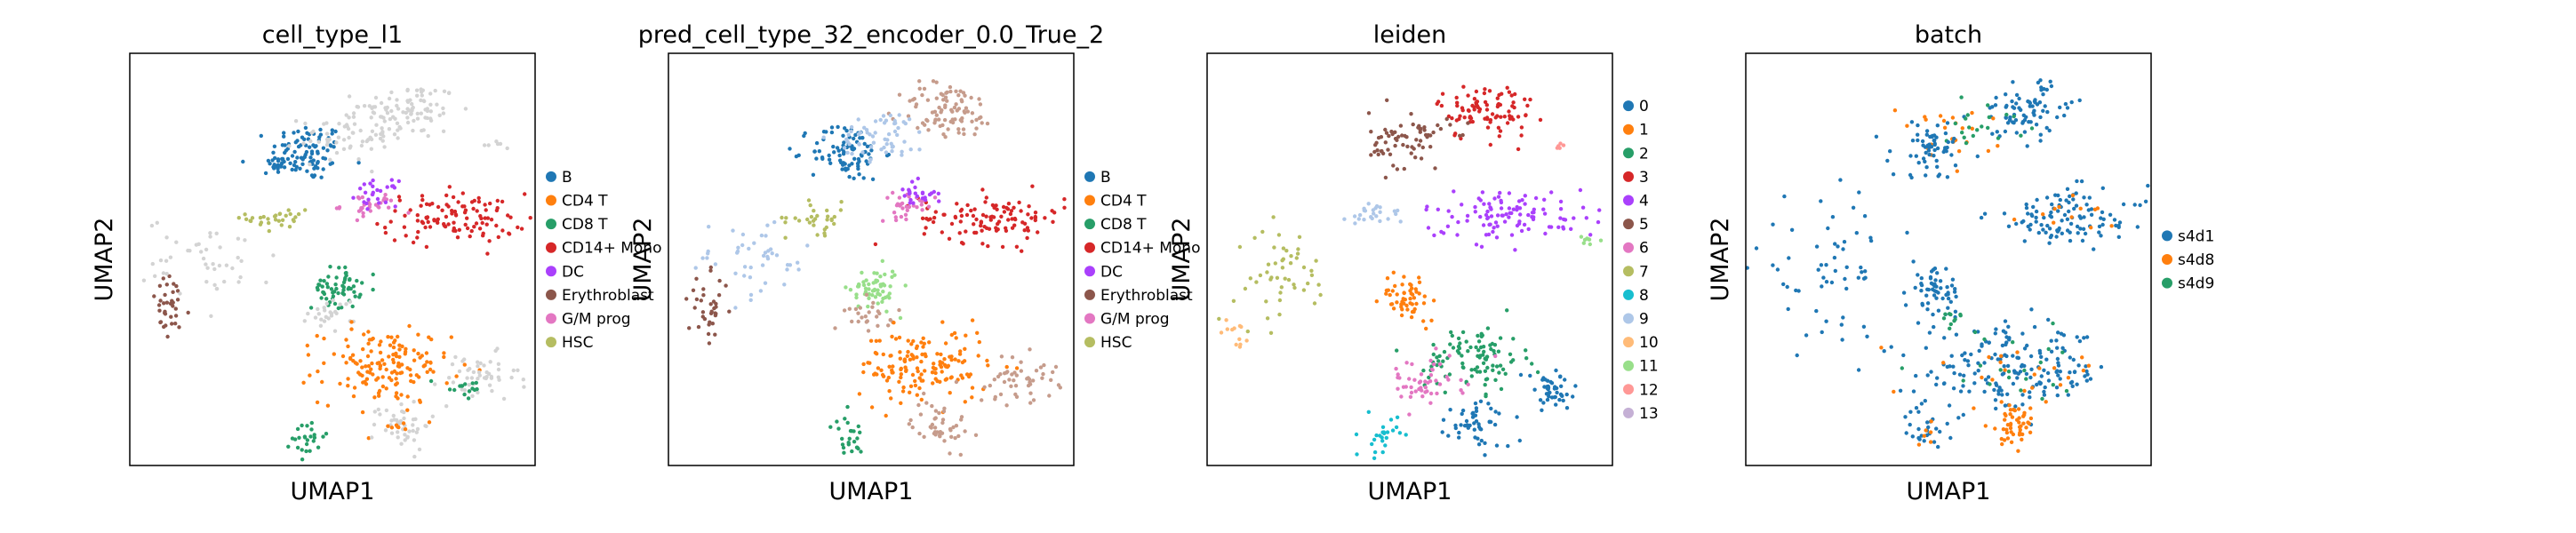 This screenshot has height=533, width=2576. I want to click on legend-marker, so click(551, 247).